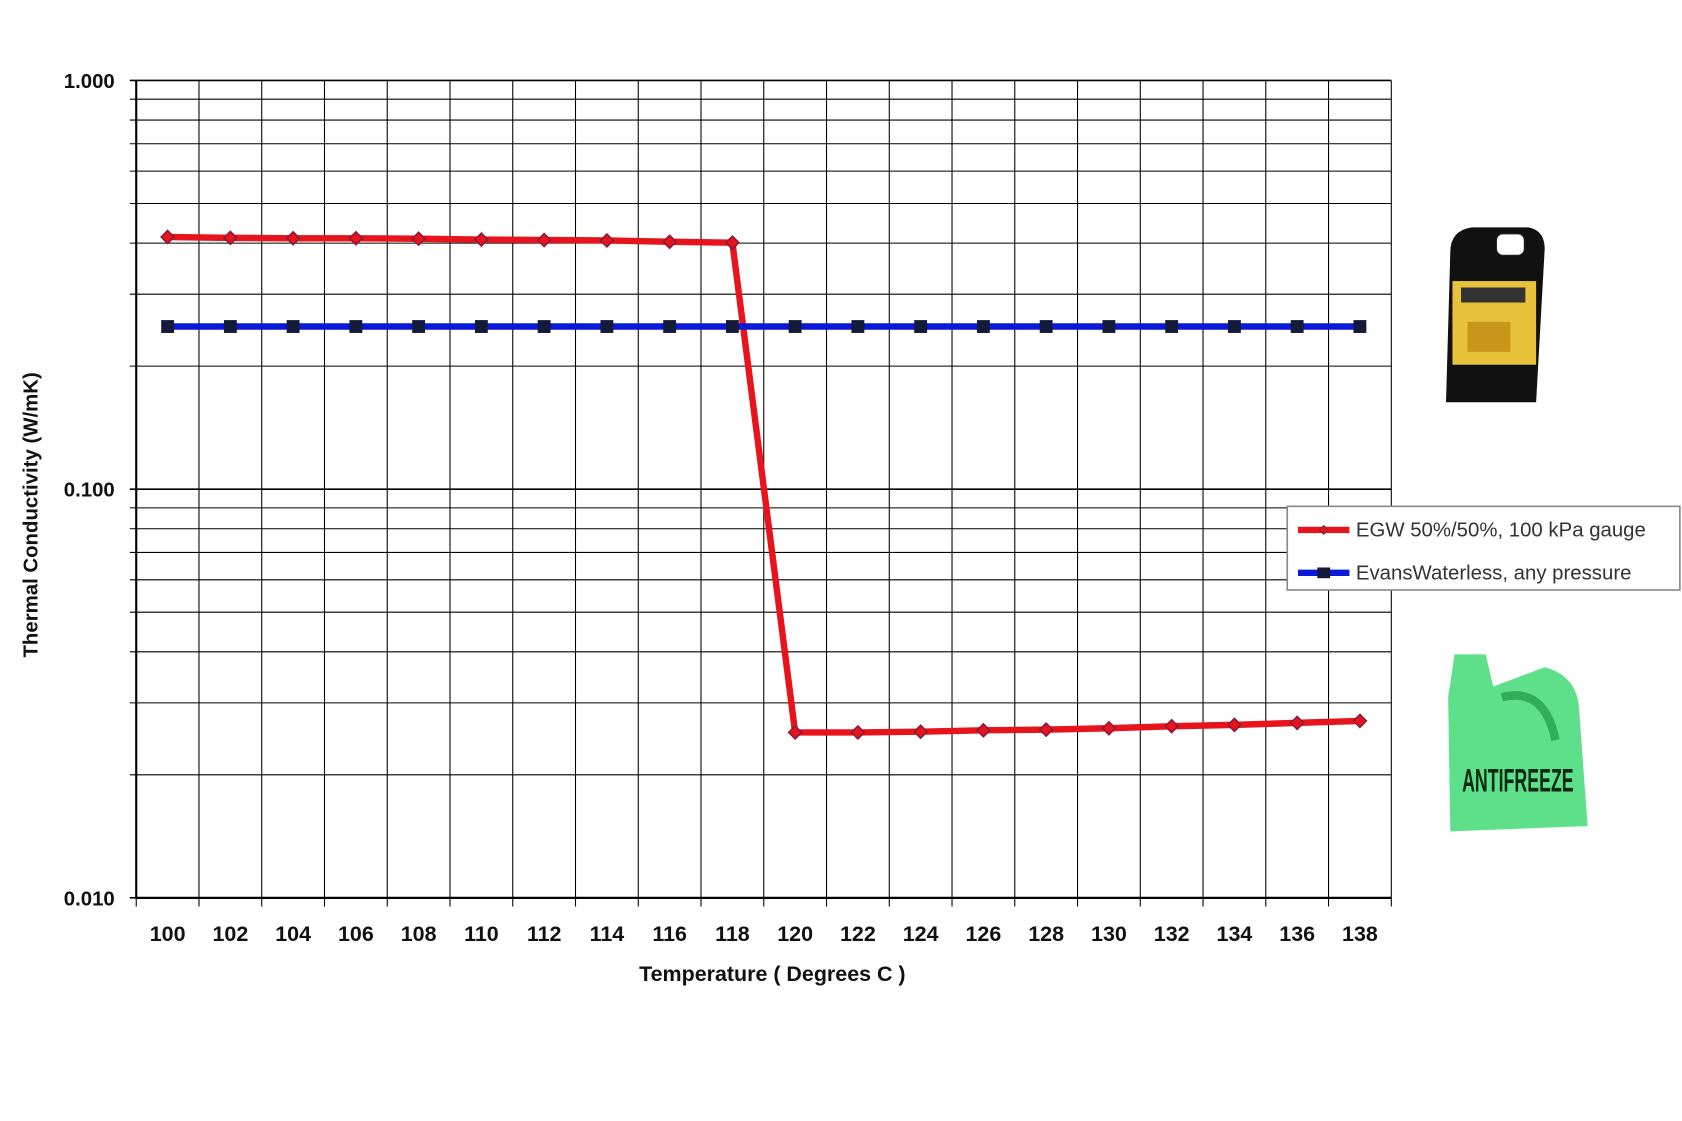 This screenshot has height=1121, width=1682. I want to click on antifreeze-jug-image: ANTIFREEZE, so click(1518, 743).